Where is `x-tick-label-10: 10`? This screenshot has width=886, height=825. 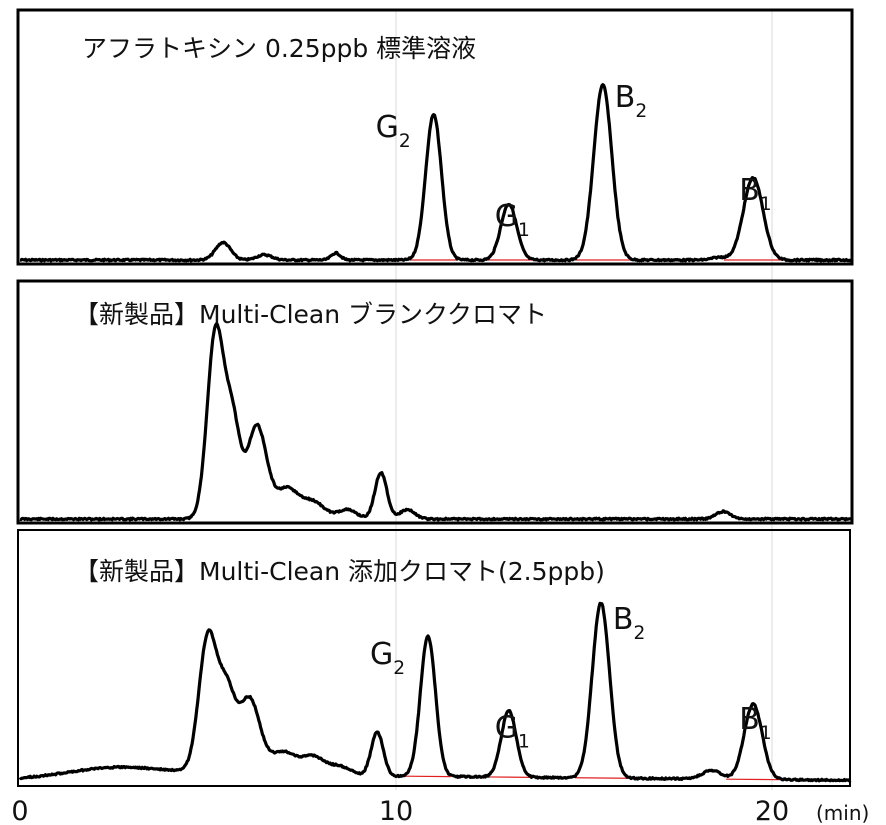
x-tick-label-10: 10 is located at coordinates (396, 810).